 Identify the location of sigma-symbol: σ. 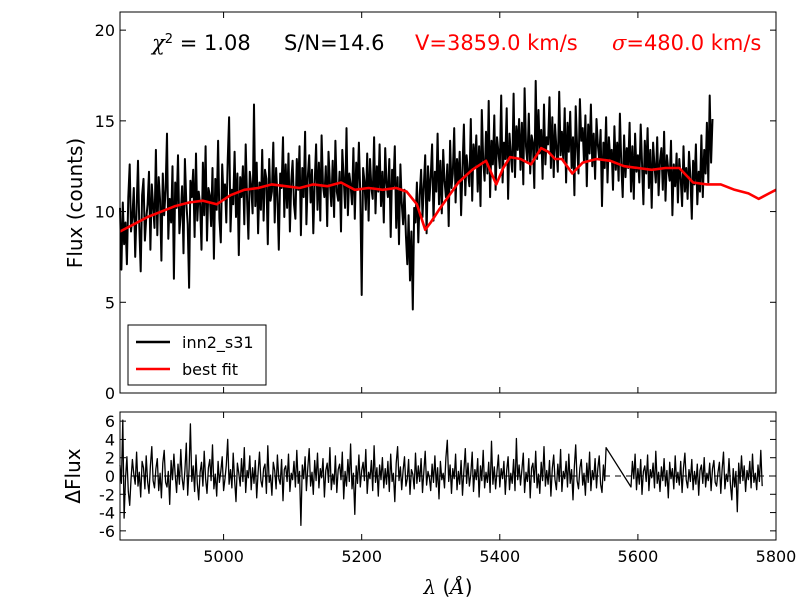
(619, 43).